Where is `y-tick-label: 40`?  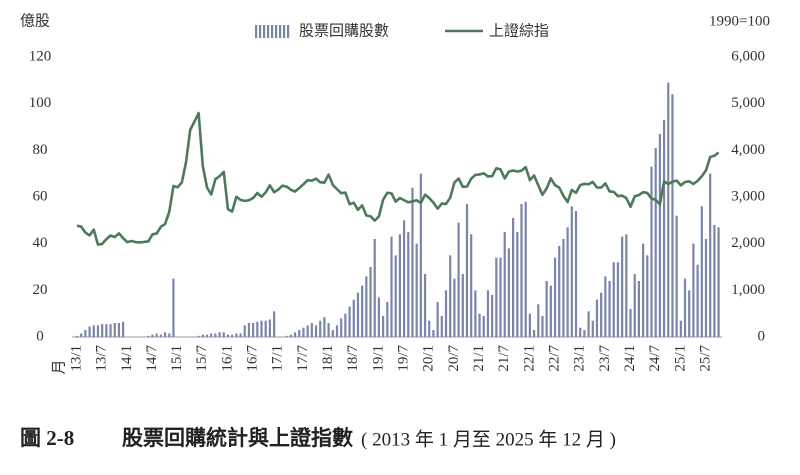
y-tick-label: 40 is located at coordinates (40, 243).